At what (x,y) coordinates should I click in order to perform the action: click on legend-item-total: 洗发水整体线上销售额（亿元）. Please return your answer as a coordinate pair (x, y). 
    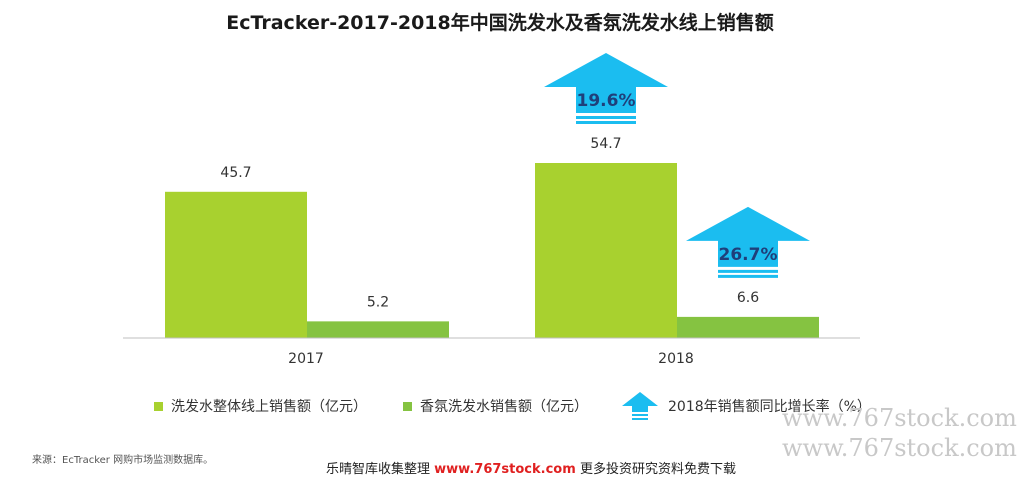
    Looking at the image, I should click on (260, 406).